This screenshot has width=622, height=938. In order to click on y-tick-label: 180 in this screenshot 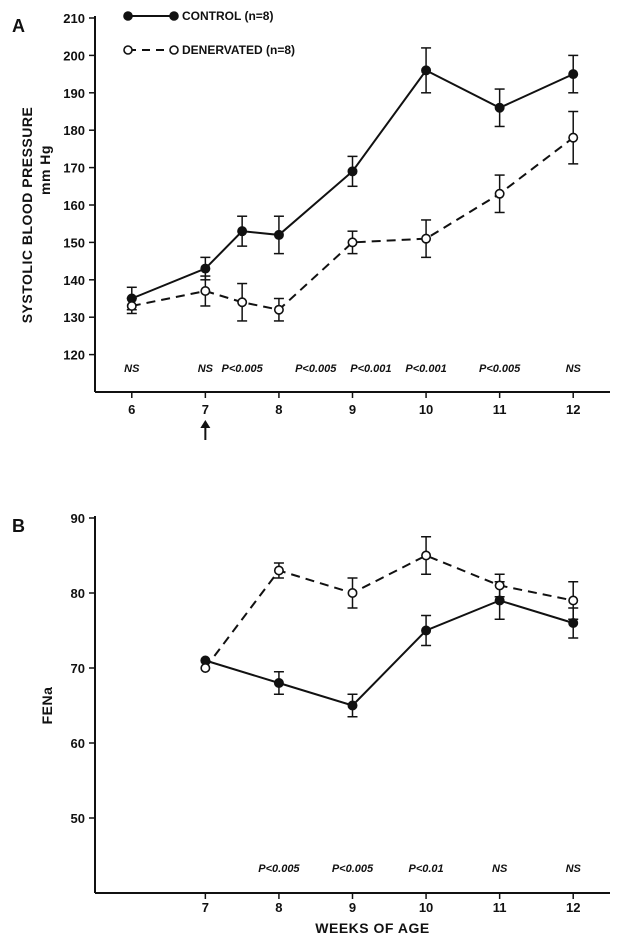, I will do `click(74, 130)`.